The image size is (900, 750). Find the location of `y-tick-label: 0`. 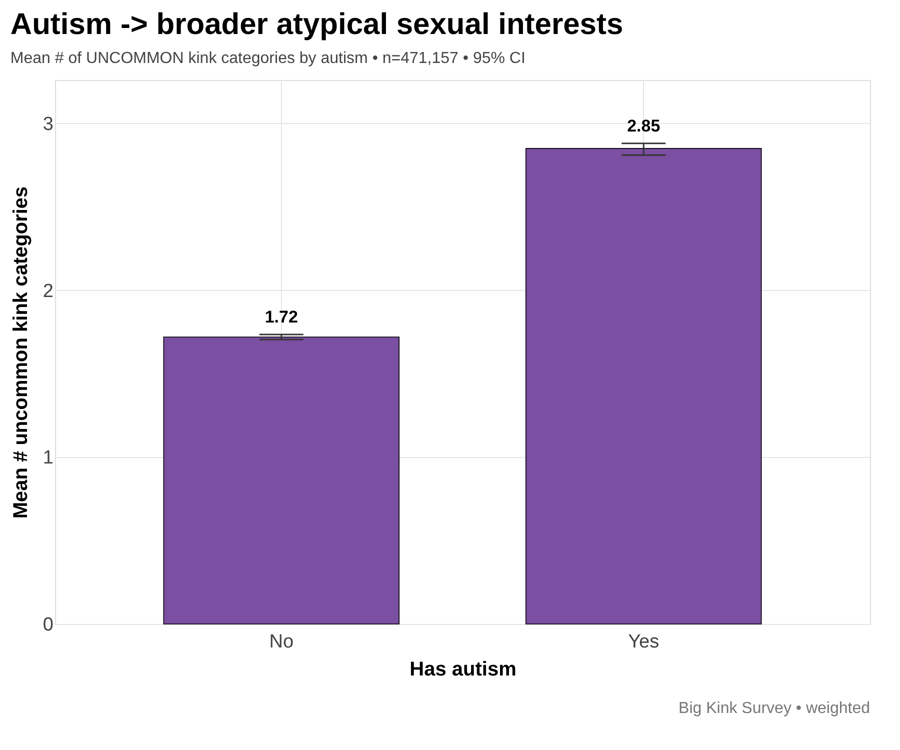

y-tick-label: 0 is located at coordinates (48, 625).